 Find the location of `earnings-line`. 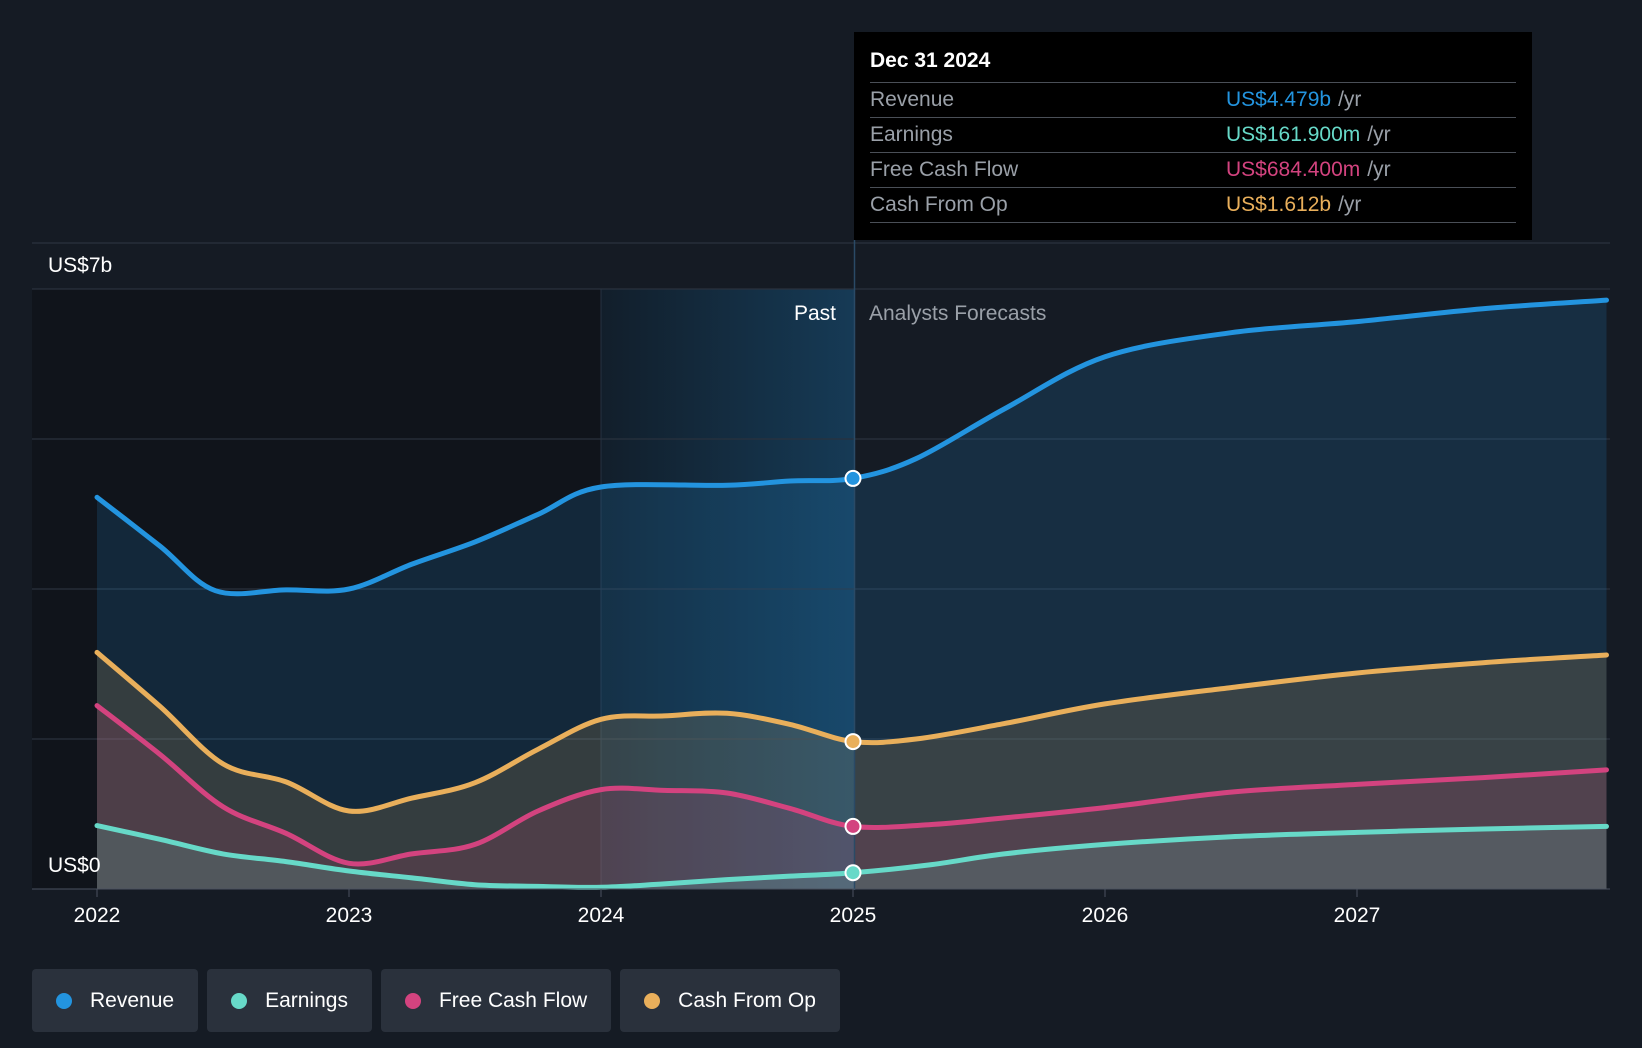

earnings-line is located at coordinates (851, 856).